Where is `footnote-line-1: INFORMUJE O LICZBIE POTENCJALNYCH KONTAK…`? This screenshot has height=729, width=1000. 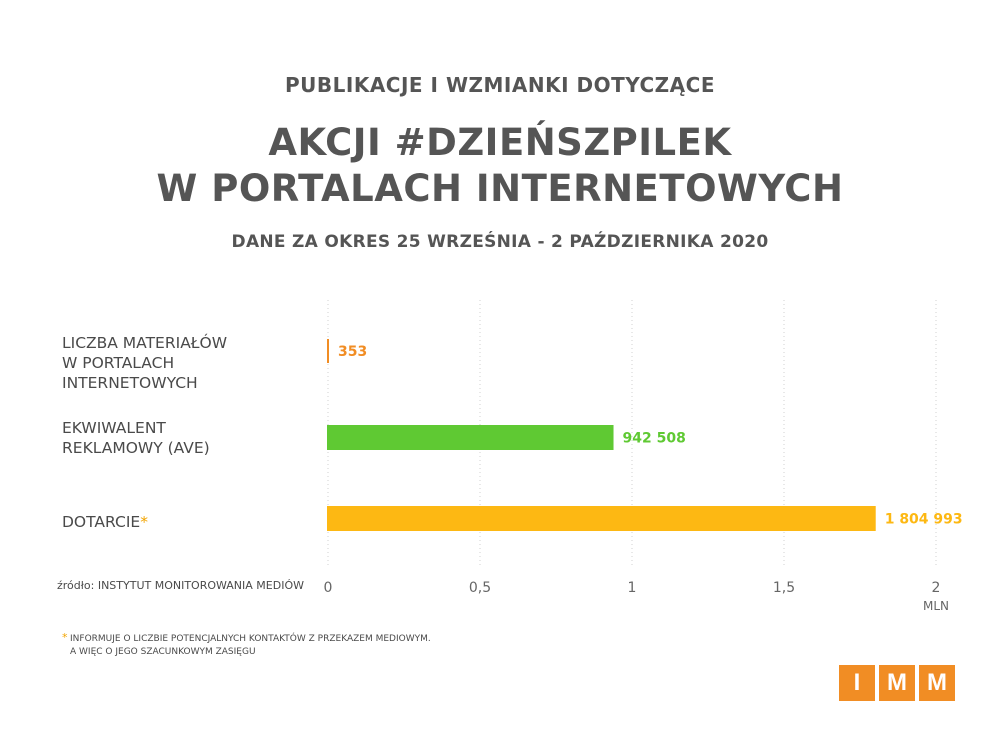 footnote-line-1: INFORMUJE O LICZBIE POTENCJALNYCH KONTAK… is located at coordinates (250, 639).